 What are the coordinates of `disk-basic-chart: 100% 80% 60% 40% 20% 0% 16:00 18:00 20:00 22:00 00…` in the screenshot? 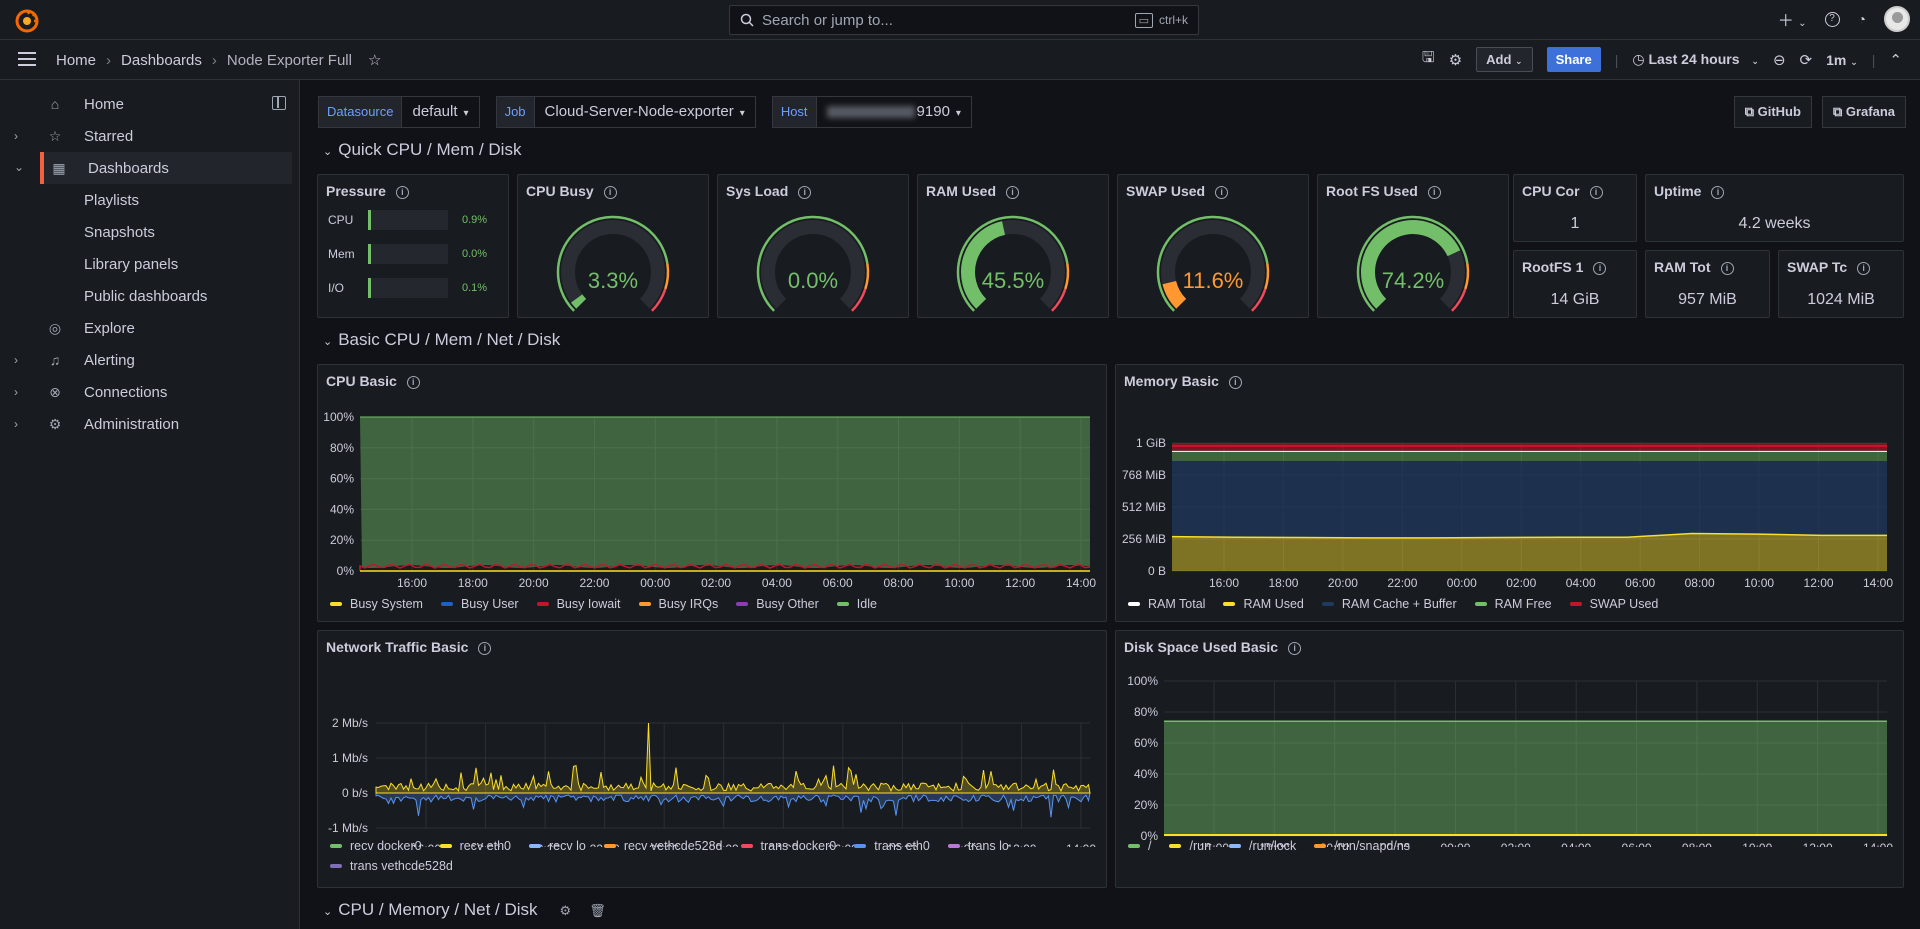 It's located at (1509, 757).